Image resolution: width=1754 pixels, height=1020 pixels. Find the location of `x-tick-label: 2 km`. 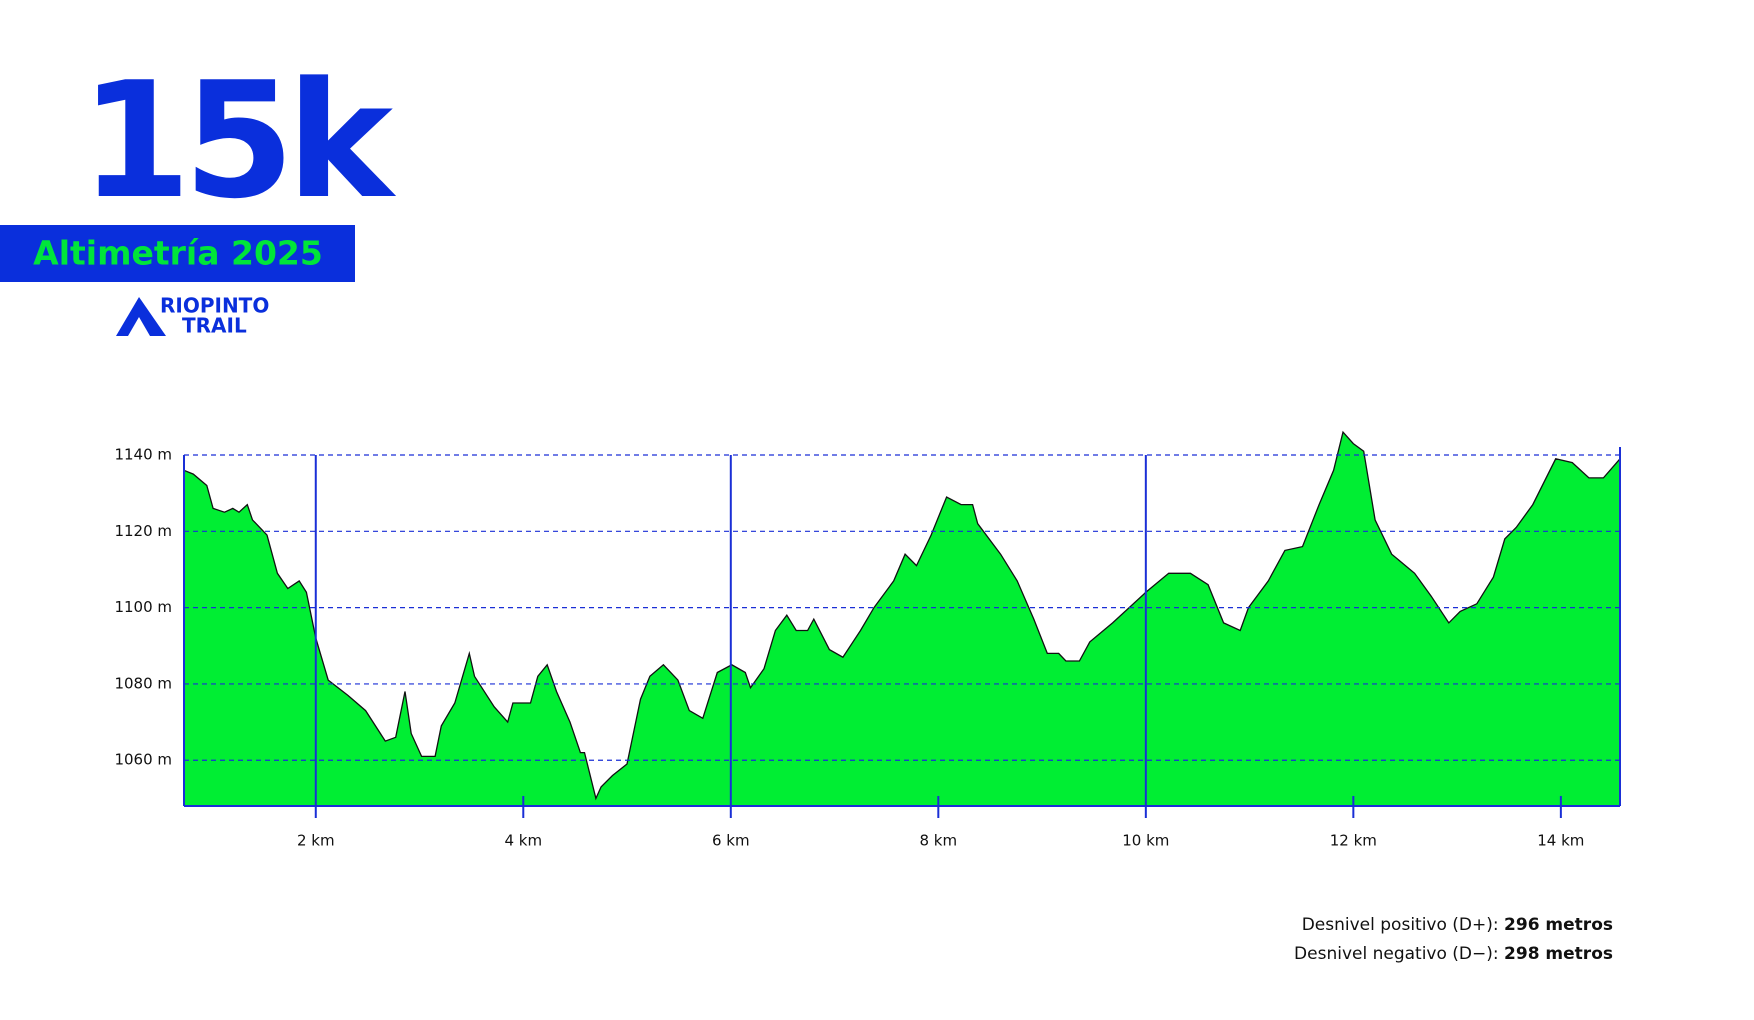

x-tick-label: 2 km is located at coordinates (316, 841).